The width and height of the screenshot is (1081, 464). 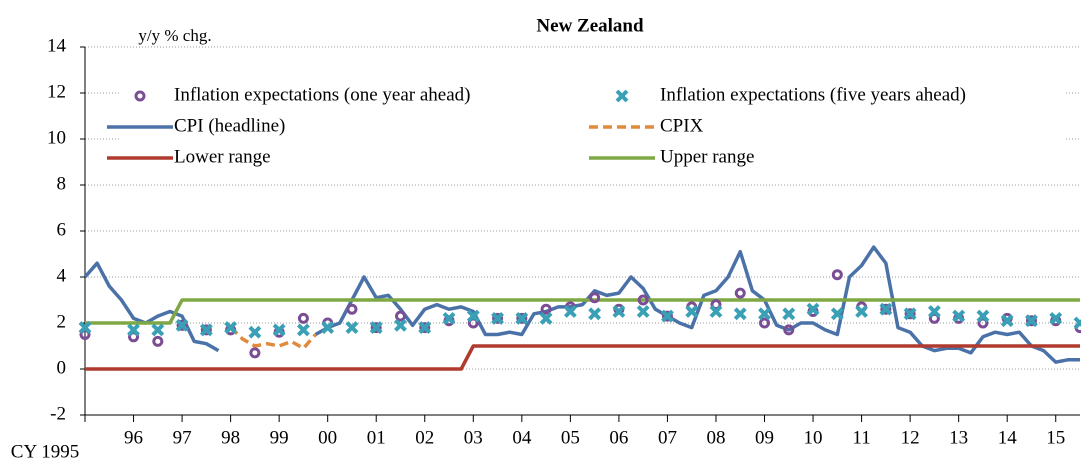 What do you see at coordinates (861, 437) in the screenshot?
I see `x-tick-label: 11` at bounding box center [861, 437].